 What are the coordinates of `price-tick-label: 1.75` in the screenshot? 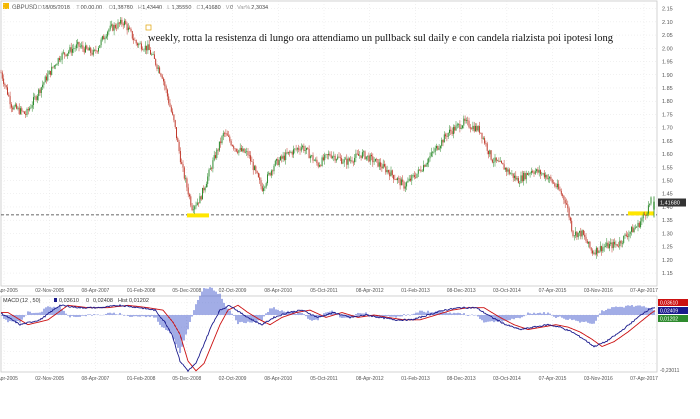 It's located at (667, 115).